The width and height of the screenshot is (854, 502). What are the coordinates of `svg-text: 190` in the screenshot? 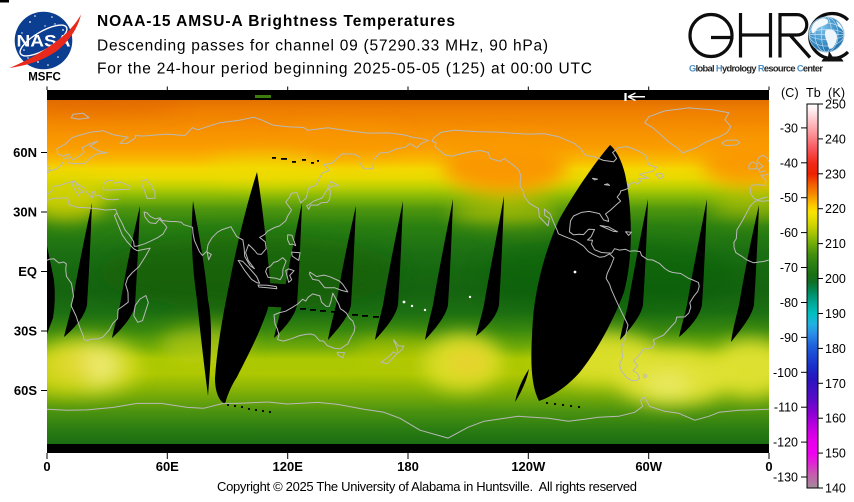 It's located at (835, 314).